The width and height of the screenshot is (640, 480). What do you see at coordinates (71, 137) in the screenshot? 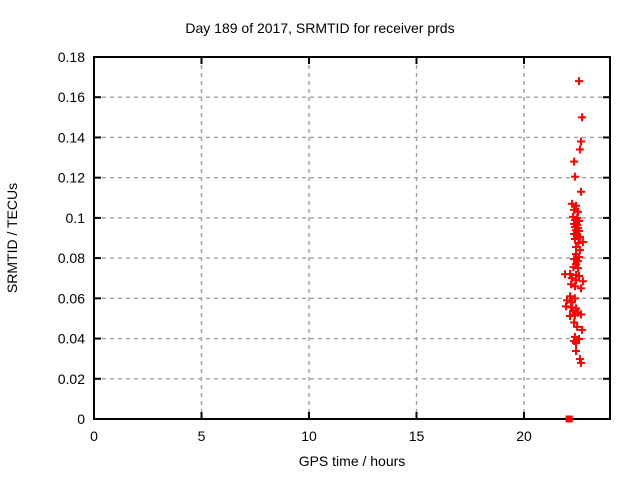
I see `y-tick-label: 0.14` at bounding box center [71, 137].